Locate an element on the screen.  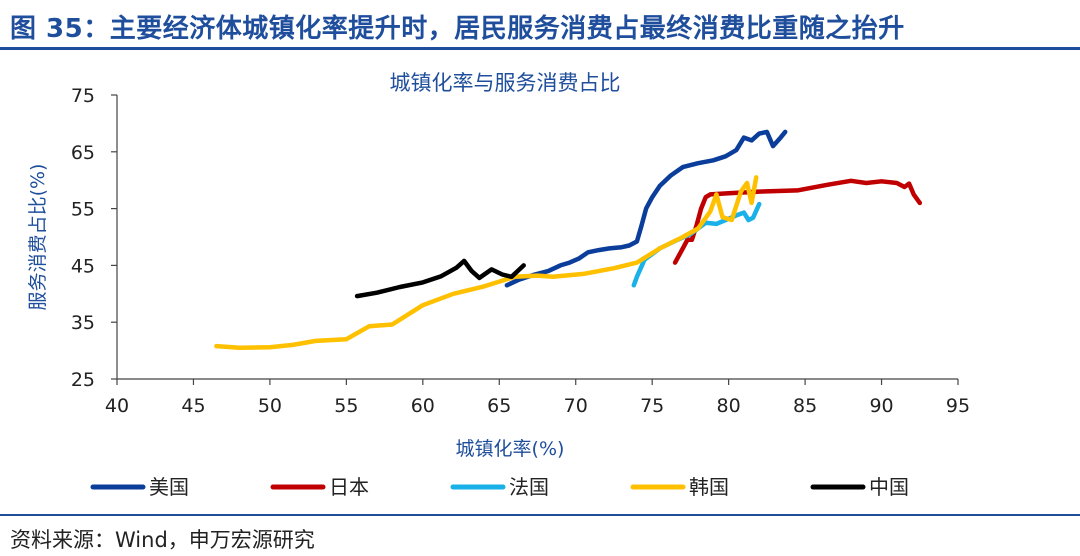
y-tick-label: 35 is located at coordinates (83, 323).